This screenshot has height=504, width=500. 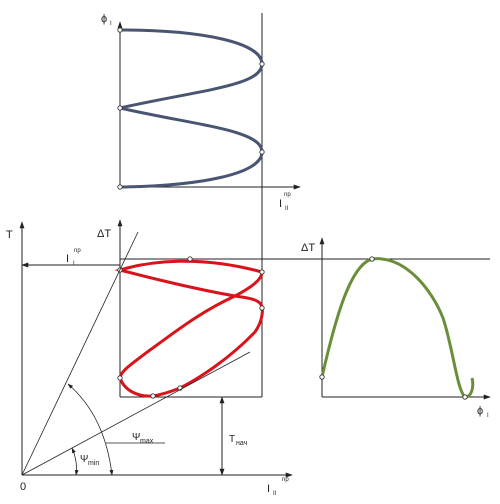 I want to click on phi-right-label: ϕ, so click(x=480, y=411).